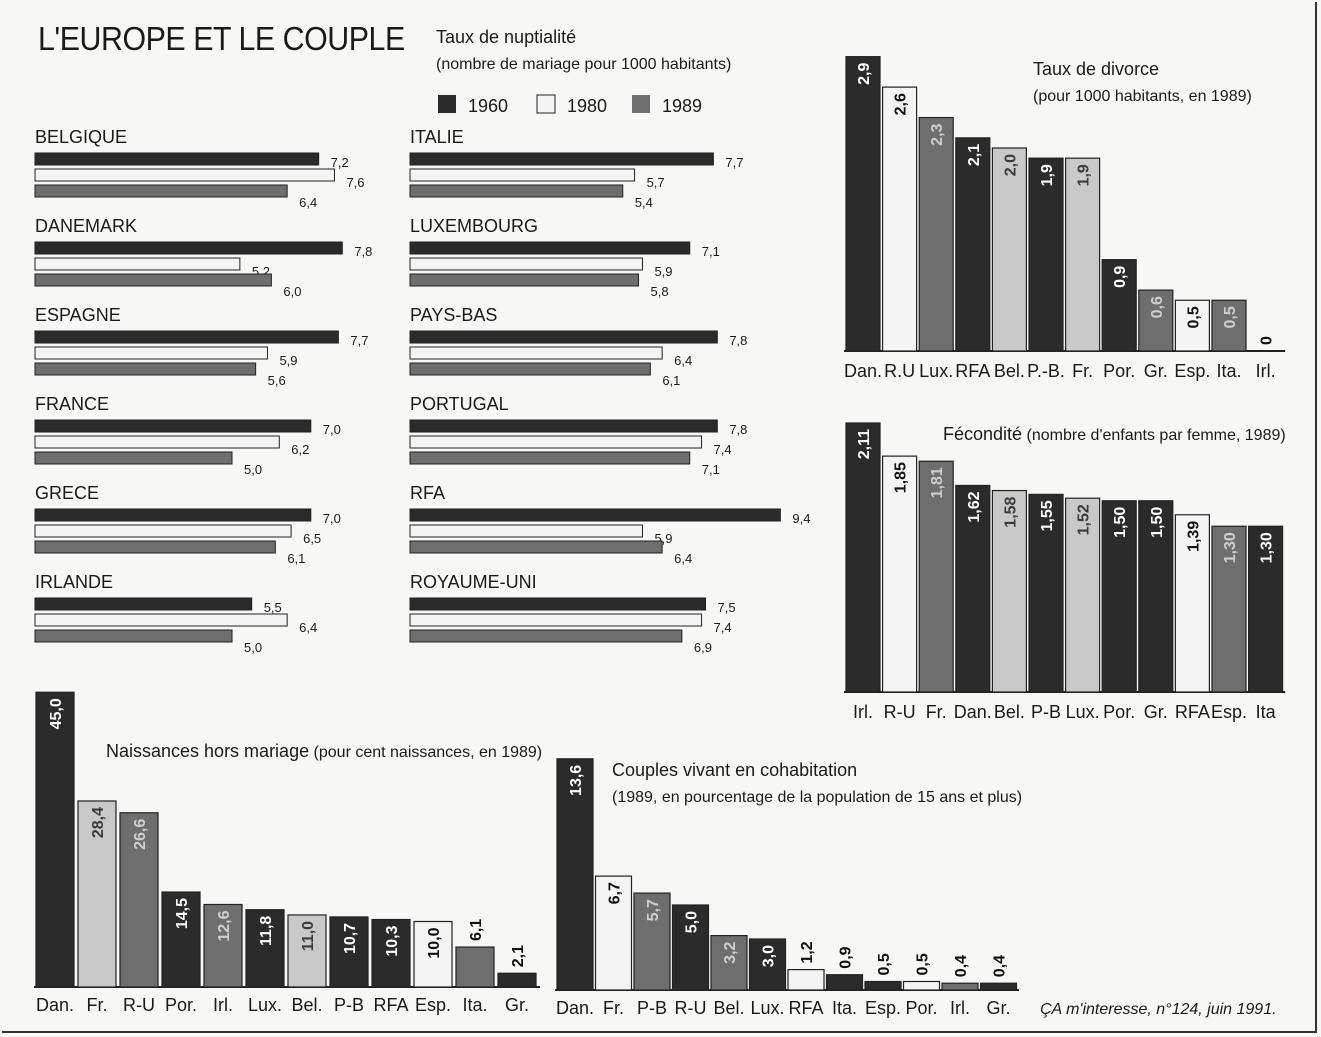  What do you see at coordinates (663, 271) in the screenshot?
I see `value-label-luxembourg-1980: 5,9` at bounding box center [663, 271].